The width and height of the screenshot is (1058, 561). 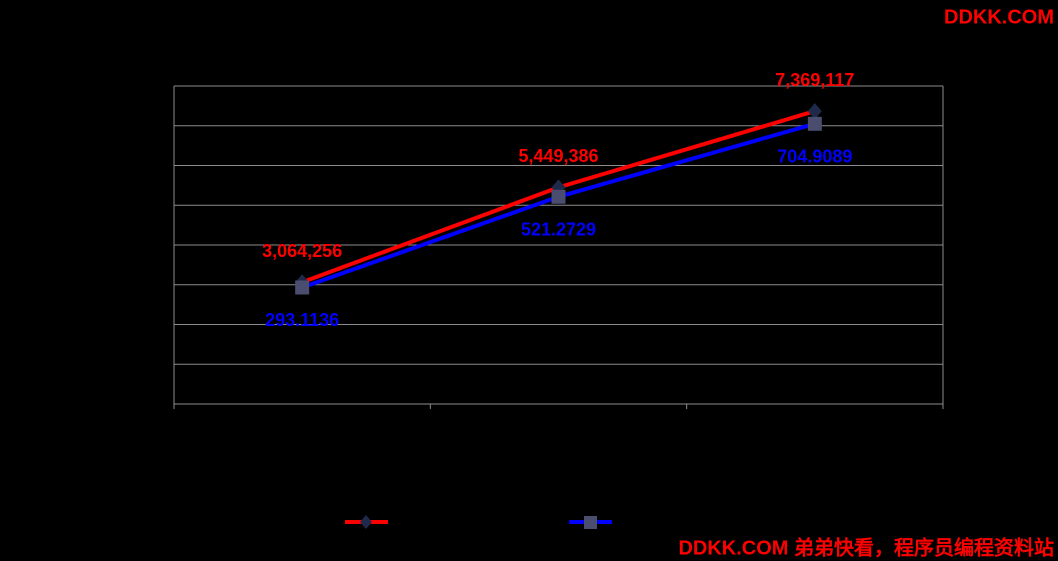 I want to click on data-label: 5,449,386, so click(x=558, y=156).